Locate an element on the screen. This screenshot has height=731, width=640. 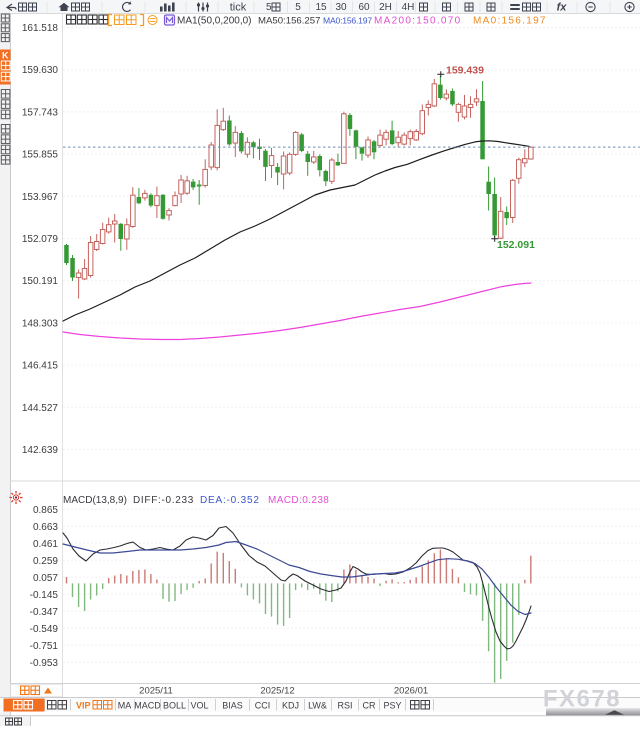
svg-text: MA200:150.070 is located at coordinates (418, 21).